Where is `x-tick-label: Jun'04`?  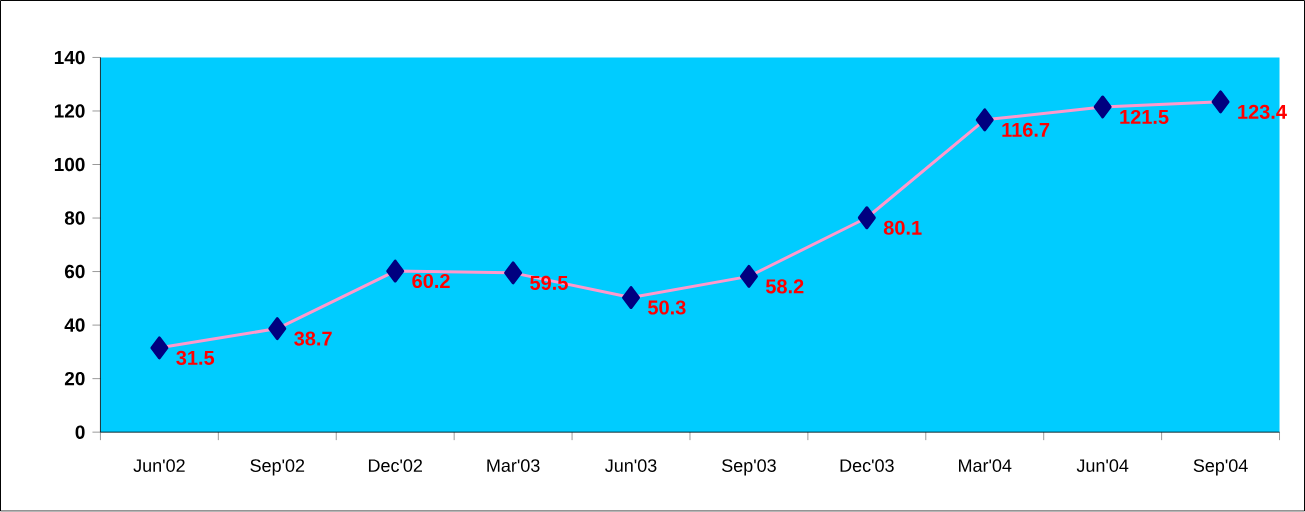
x-tick-label: Jun'04 is located at coordinates (1102, 466).